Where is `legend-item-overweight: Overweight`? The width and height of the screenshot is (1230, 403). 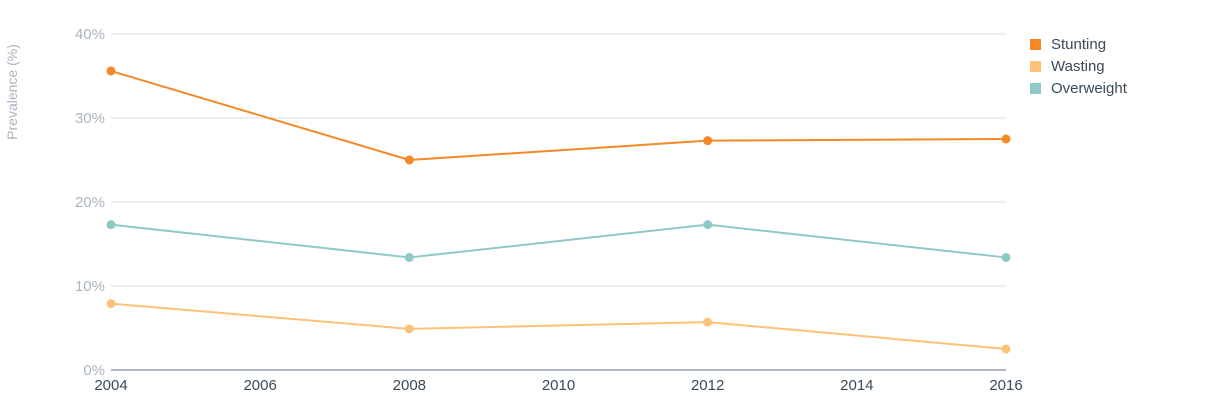 legend-item-overweight: Overweight is located at coordinates (1078, 88).